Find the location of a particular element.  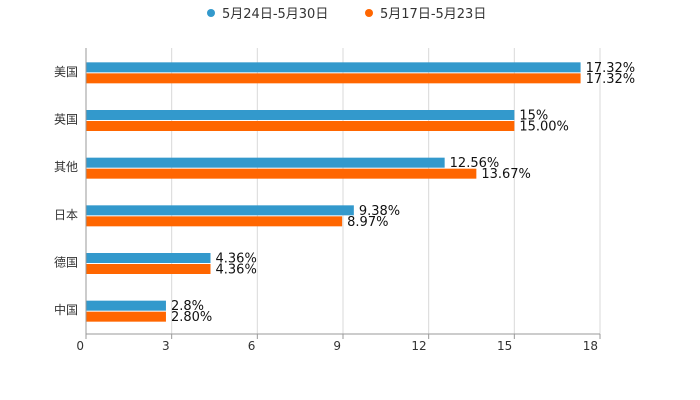

value-label-series-2: 4.36% is located at coordinates (236, 270).